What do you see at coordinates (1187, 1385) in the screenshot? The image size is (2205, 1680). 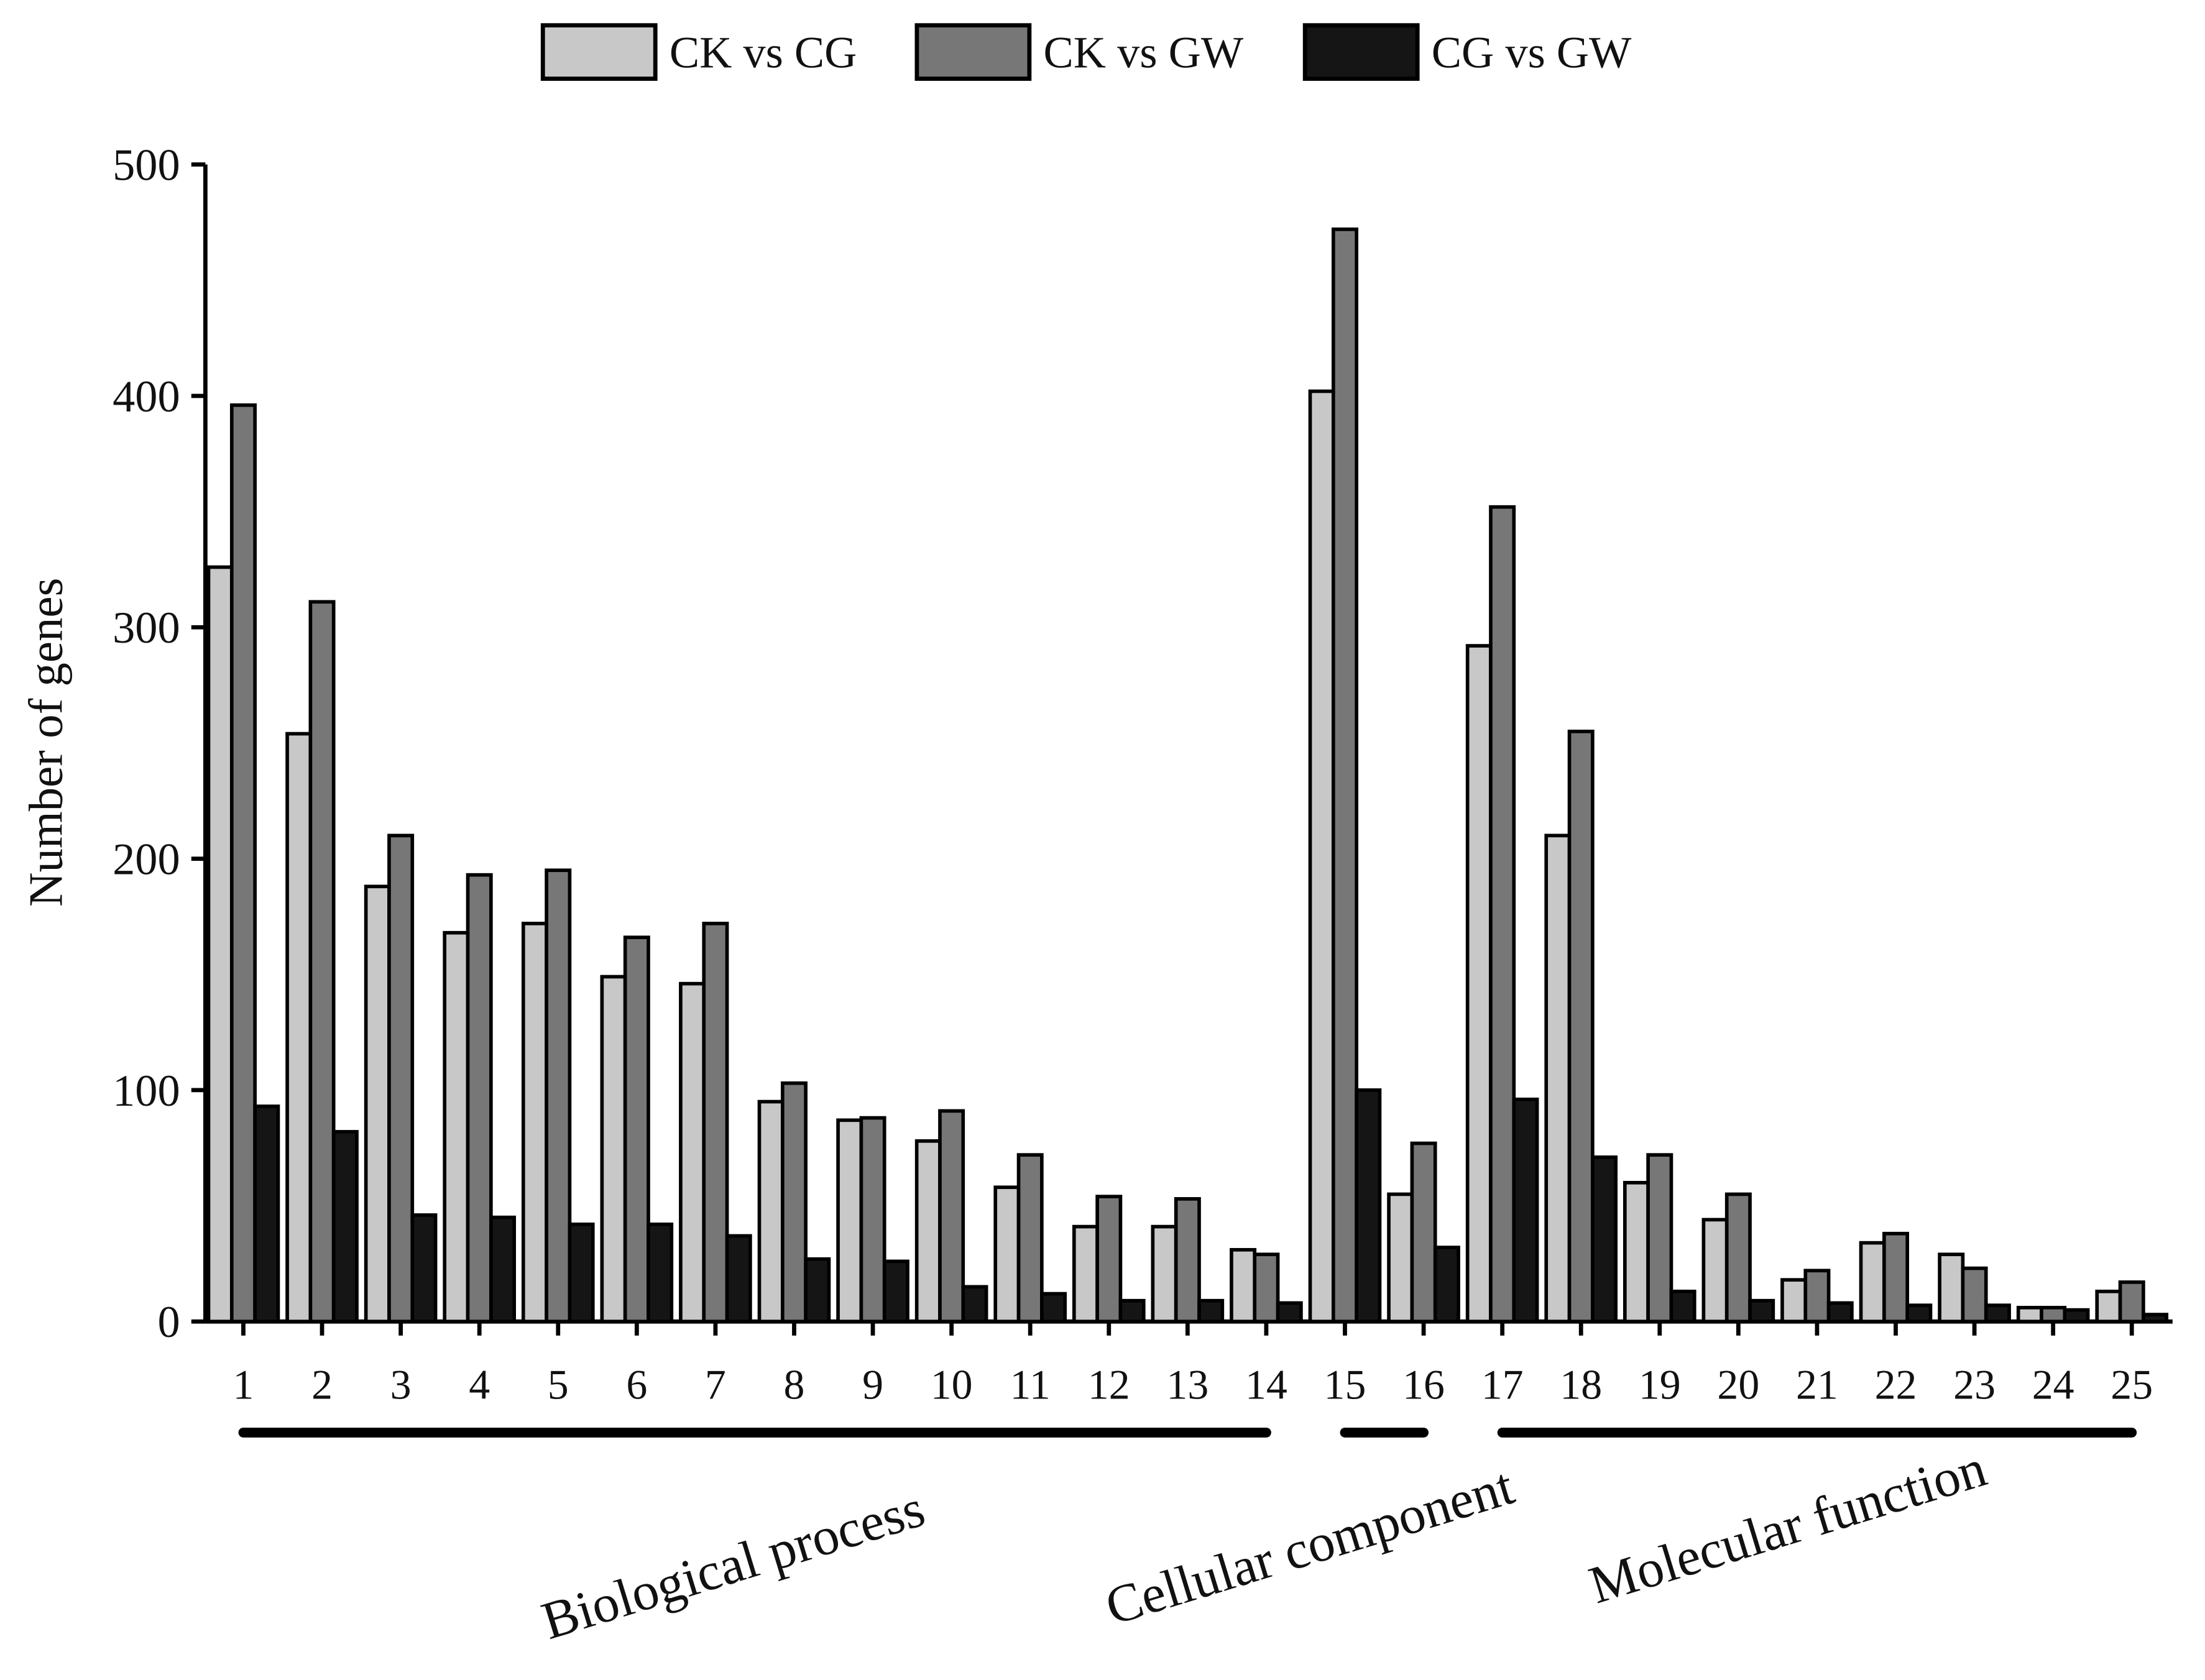 I see `x-tick-label: 13` at bounding box center [1187, 1385].